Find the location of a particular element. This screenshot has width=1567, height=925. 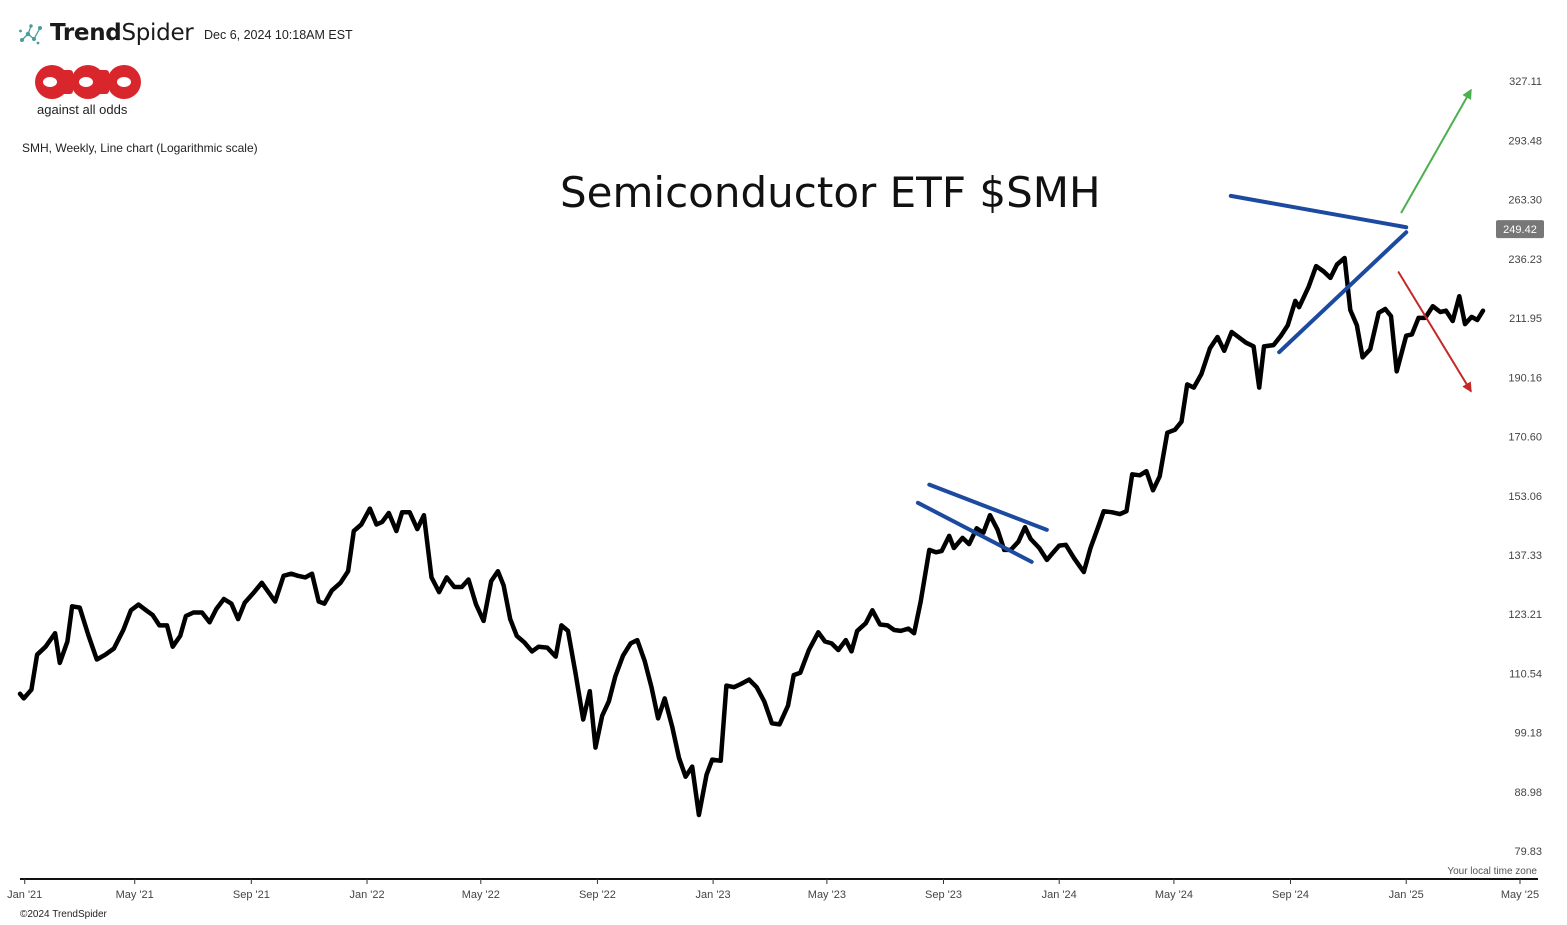

x-tick-label: May '24 is located at coordinates (1174, 895).